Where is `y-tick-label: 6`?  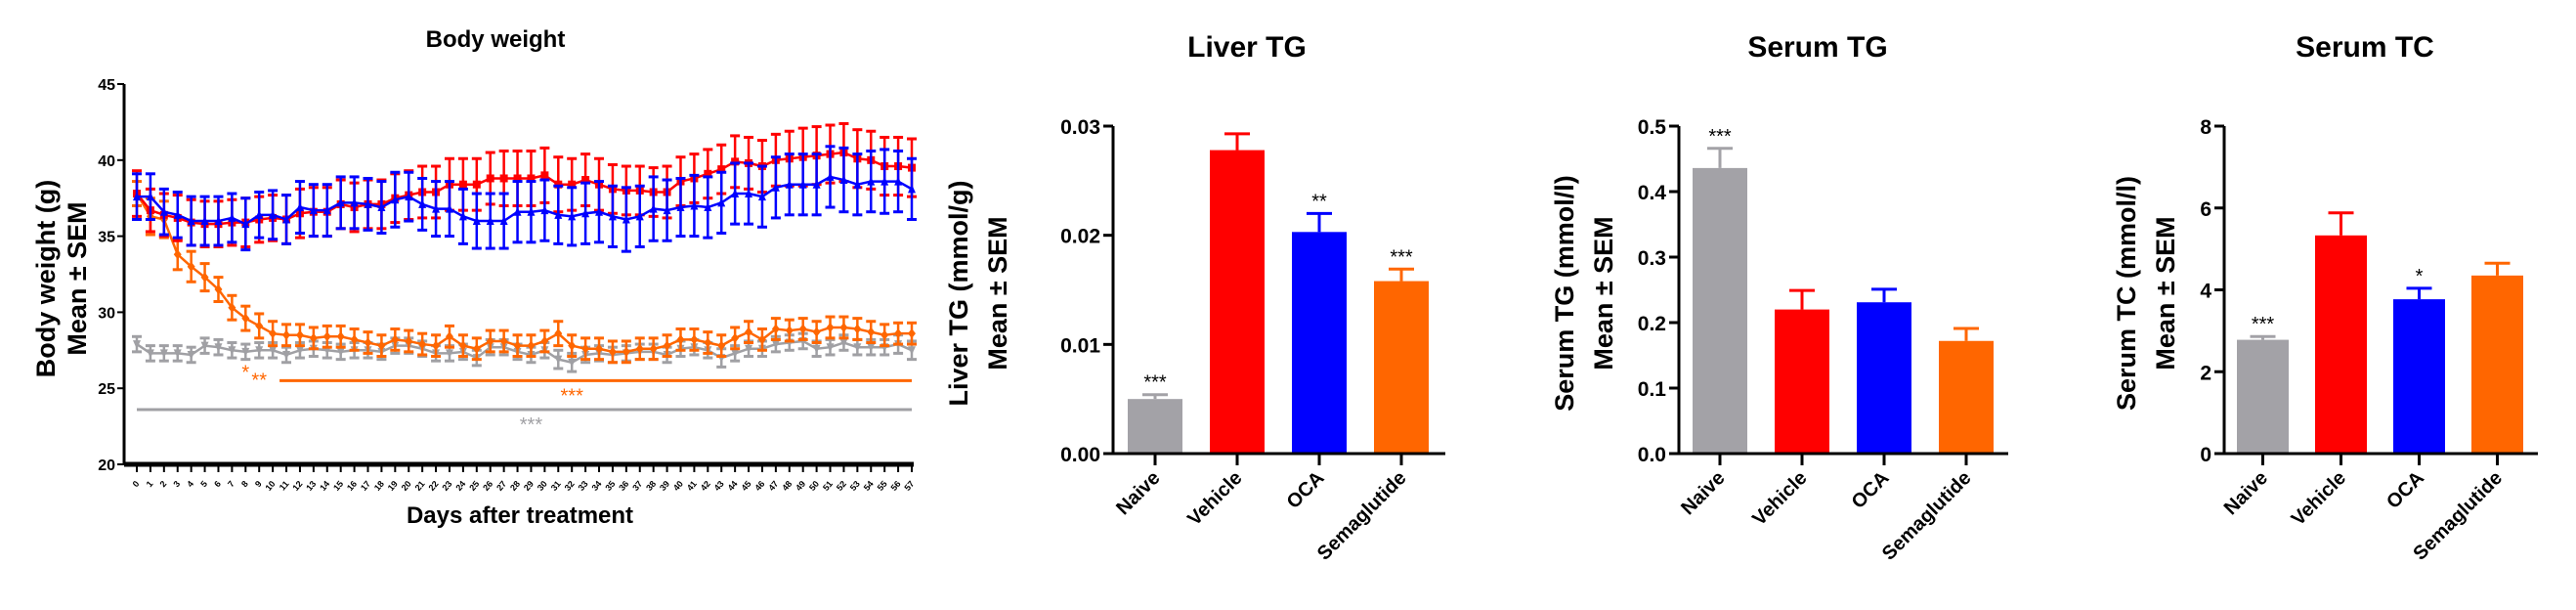 y-tick-label: 6 is located at coordinates (2205, 209).